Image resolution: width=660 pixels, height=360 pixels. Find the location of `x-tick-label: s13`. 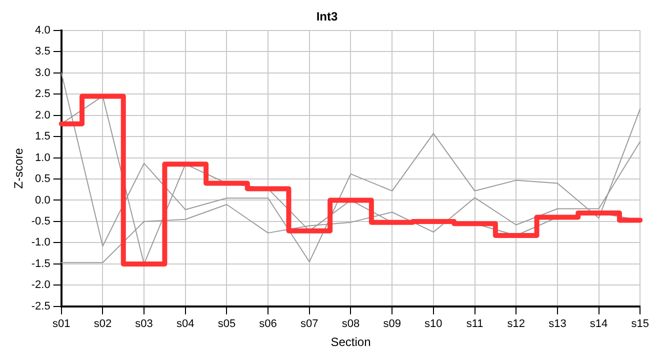

x-tick-label: s13 is located at coordinates (557, 324).